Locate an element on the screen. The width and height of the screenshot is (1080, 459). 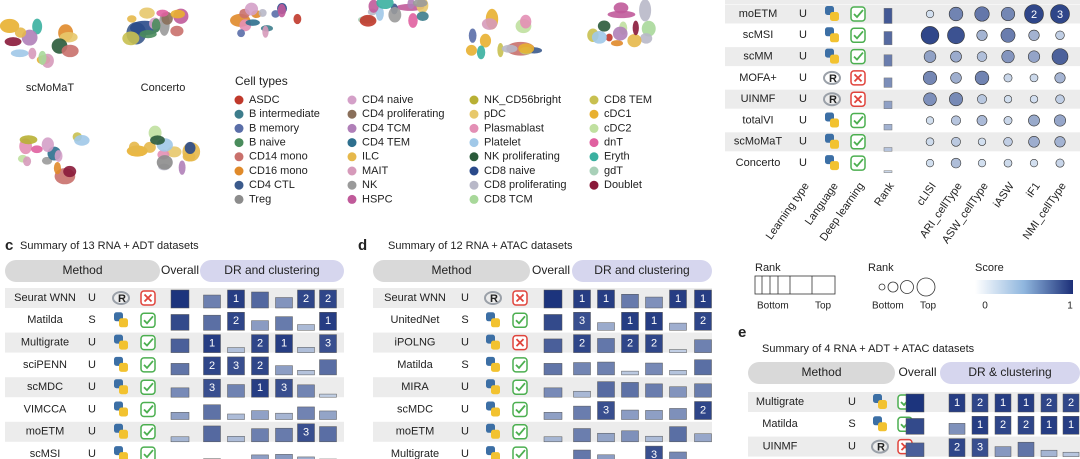
legend-label: HSPC is located at coordinates (377, 199).